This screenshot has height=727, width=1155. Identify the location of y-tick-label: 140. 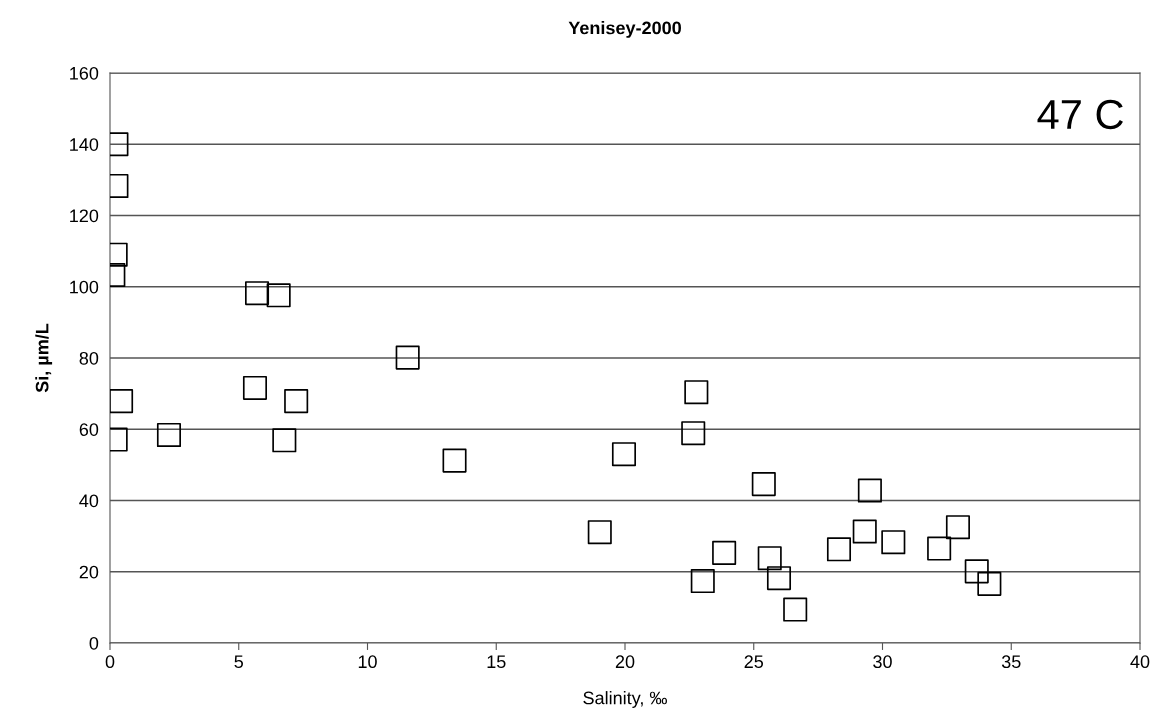
(84, 144).